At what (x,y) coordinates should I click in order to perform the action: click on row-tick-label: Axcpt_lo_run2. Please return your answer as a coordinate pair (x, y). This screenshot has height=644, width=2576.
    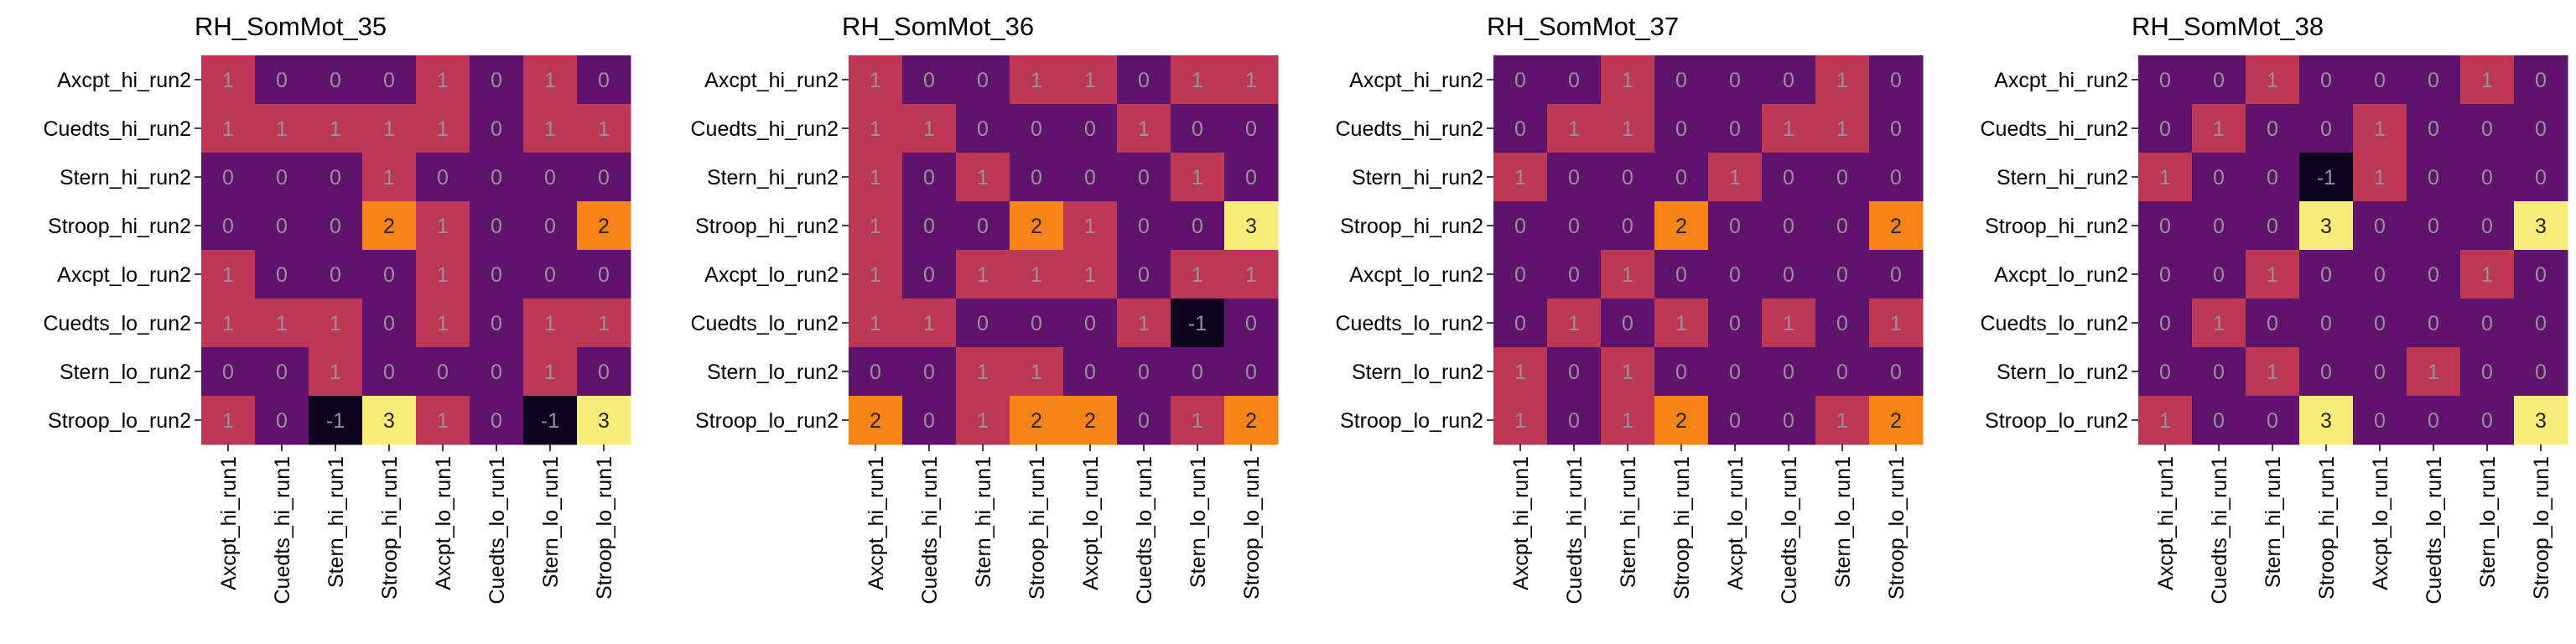
    Looking at the image, I should click on (1416, 275).